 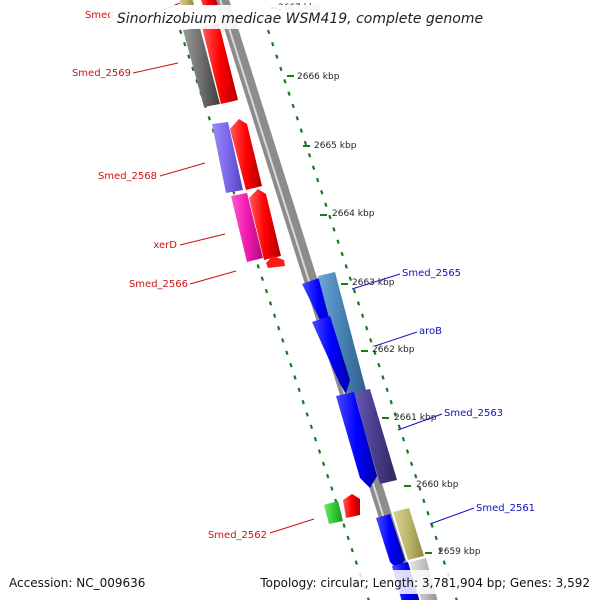 I want to click on gene-smed-2569-red-bar, so click(x=220, y=64).